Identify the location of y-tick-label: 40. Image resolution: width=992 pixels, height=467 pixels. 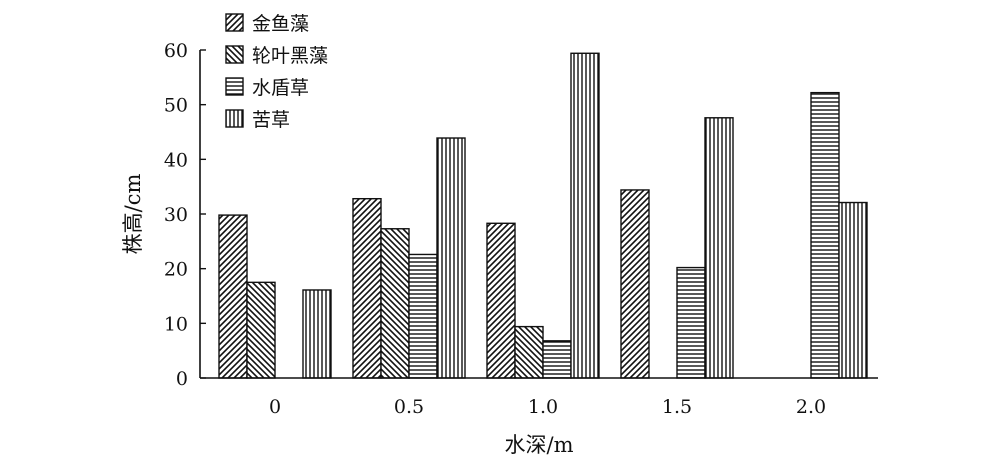
(176, 160).